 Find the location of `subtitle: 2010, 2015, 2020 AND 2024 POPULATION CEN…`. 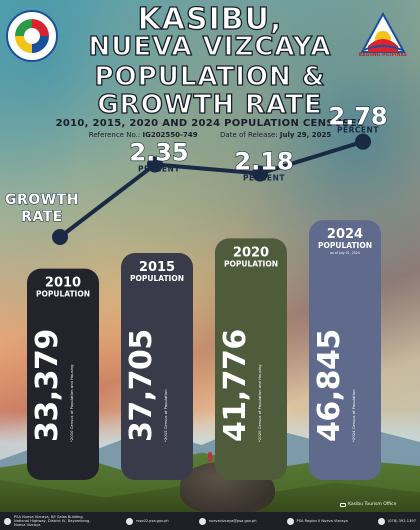

subtitle: 2010, 2015, 2020 AND 2024 POPULATION CEN… is located at coordinates (210, 123).